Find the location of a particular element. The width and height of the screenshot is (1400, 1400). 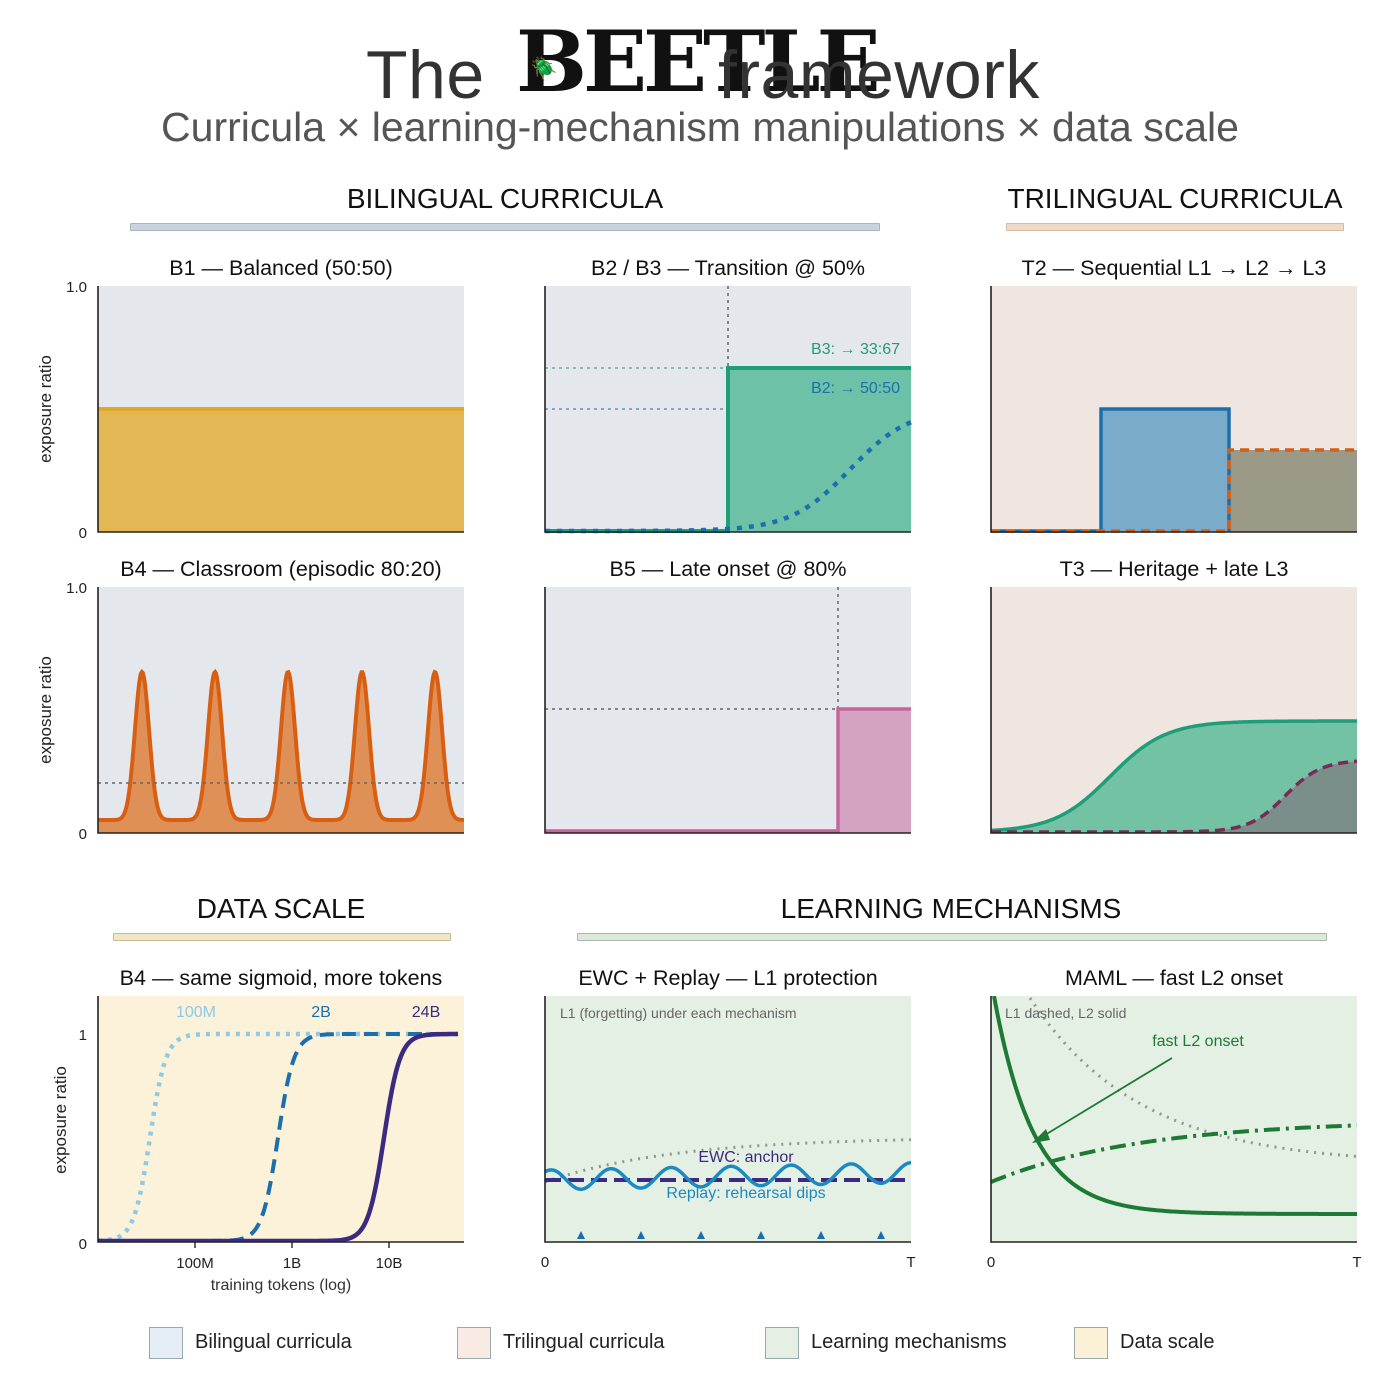

b1-y-top: 1.0 is located at coordinates (76, 287).